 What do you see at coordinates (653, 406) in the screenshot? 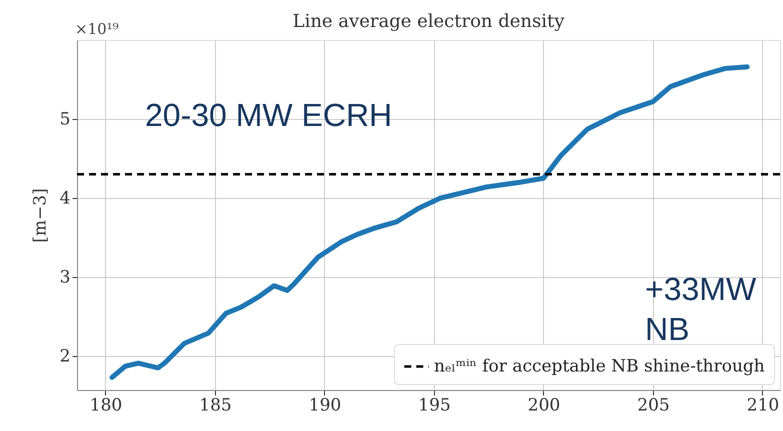
I see `x-tick-label: 205` at bounding box center [653, 406].